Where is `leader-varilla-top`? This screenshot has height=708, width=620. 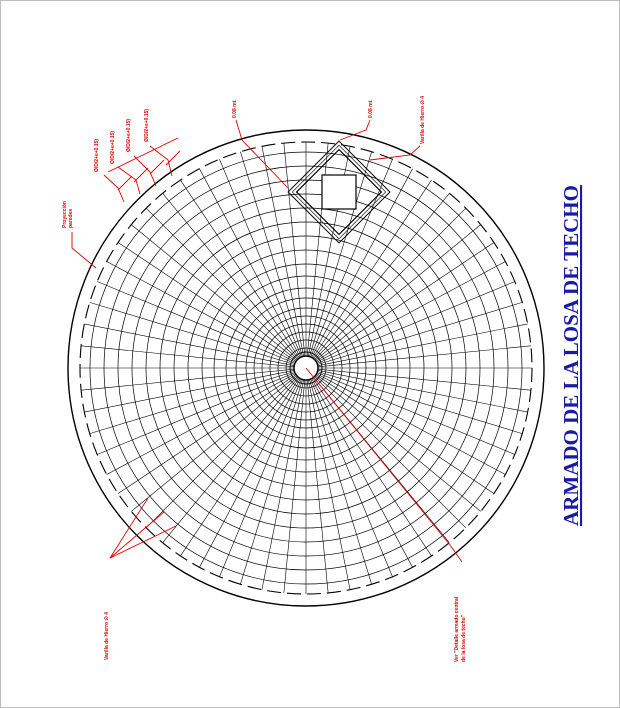 leader-varilla-top is located at coordinates (395, 153).